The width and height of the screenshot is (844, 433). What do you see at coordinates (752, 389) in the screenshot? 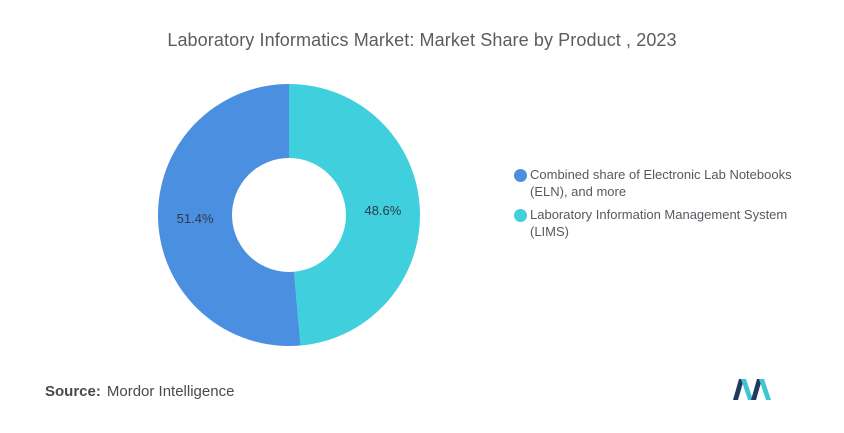
I see `mordor-intelligence-logo-icon` at bounding box center [752, 389].